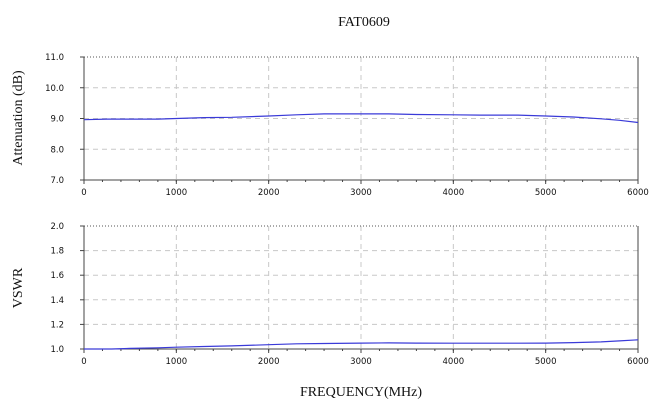 The width and height of the screenshot is (650, 399). What do you see at coordinates (57, 227) in the screenshot?
I see `y-tick-label: 2.0` at bounding box center [57, 227].